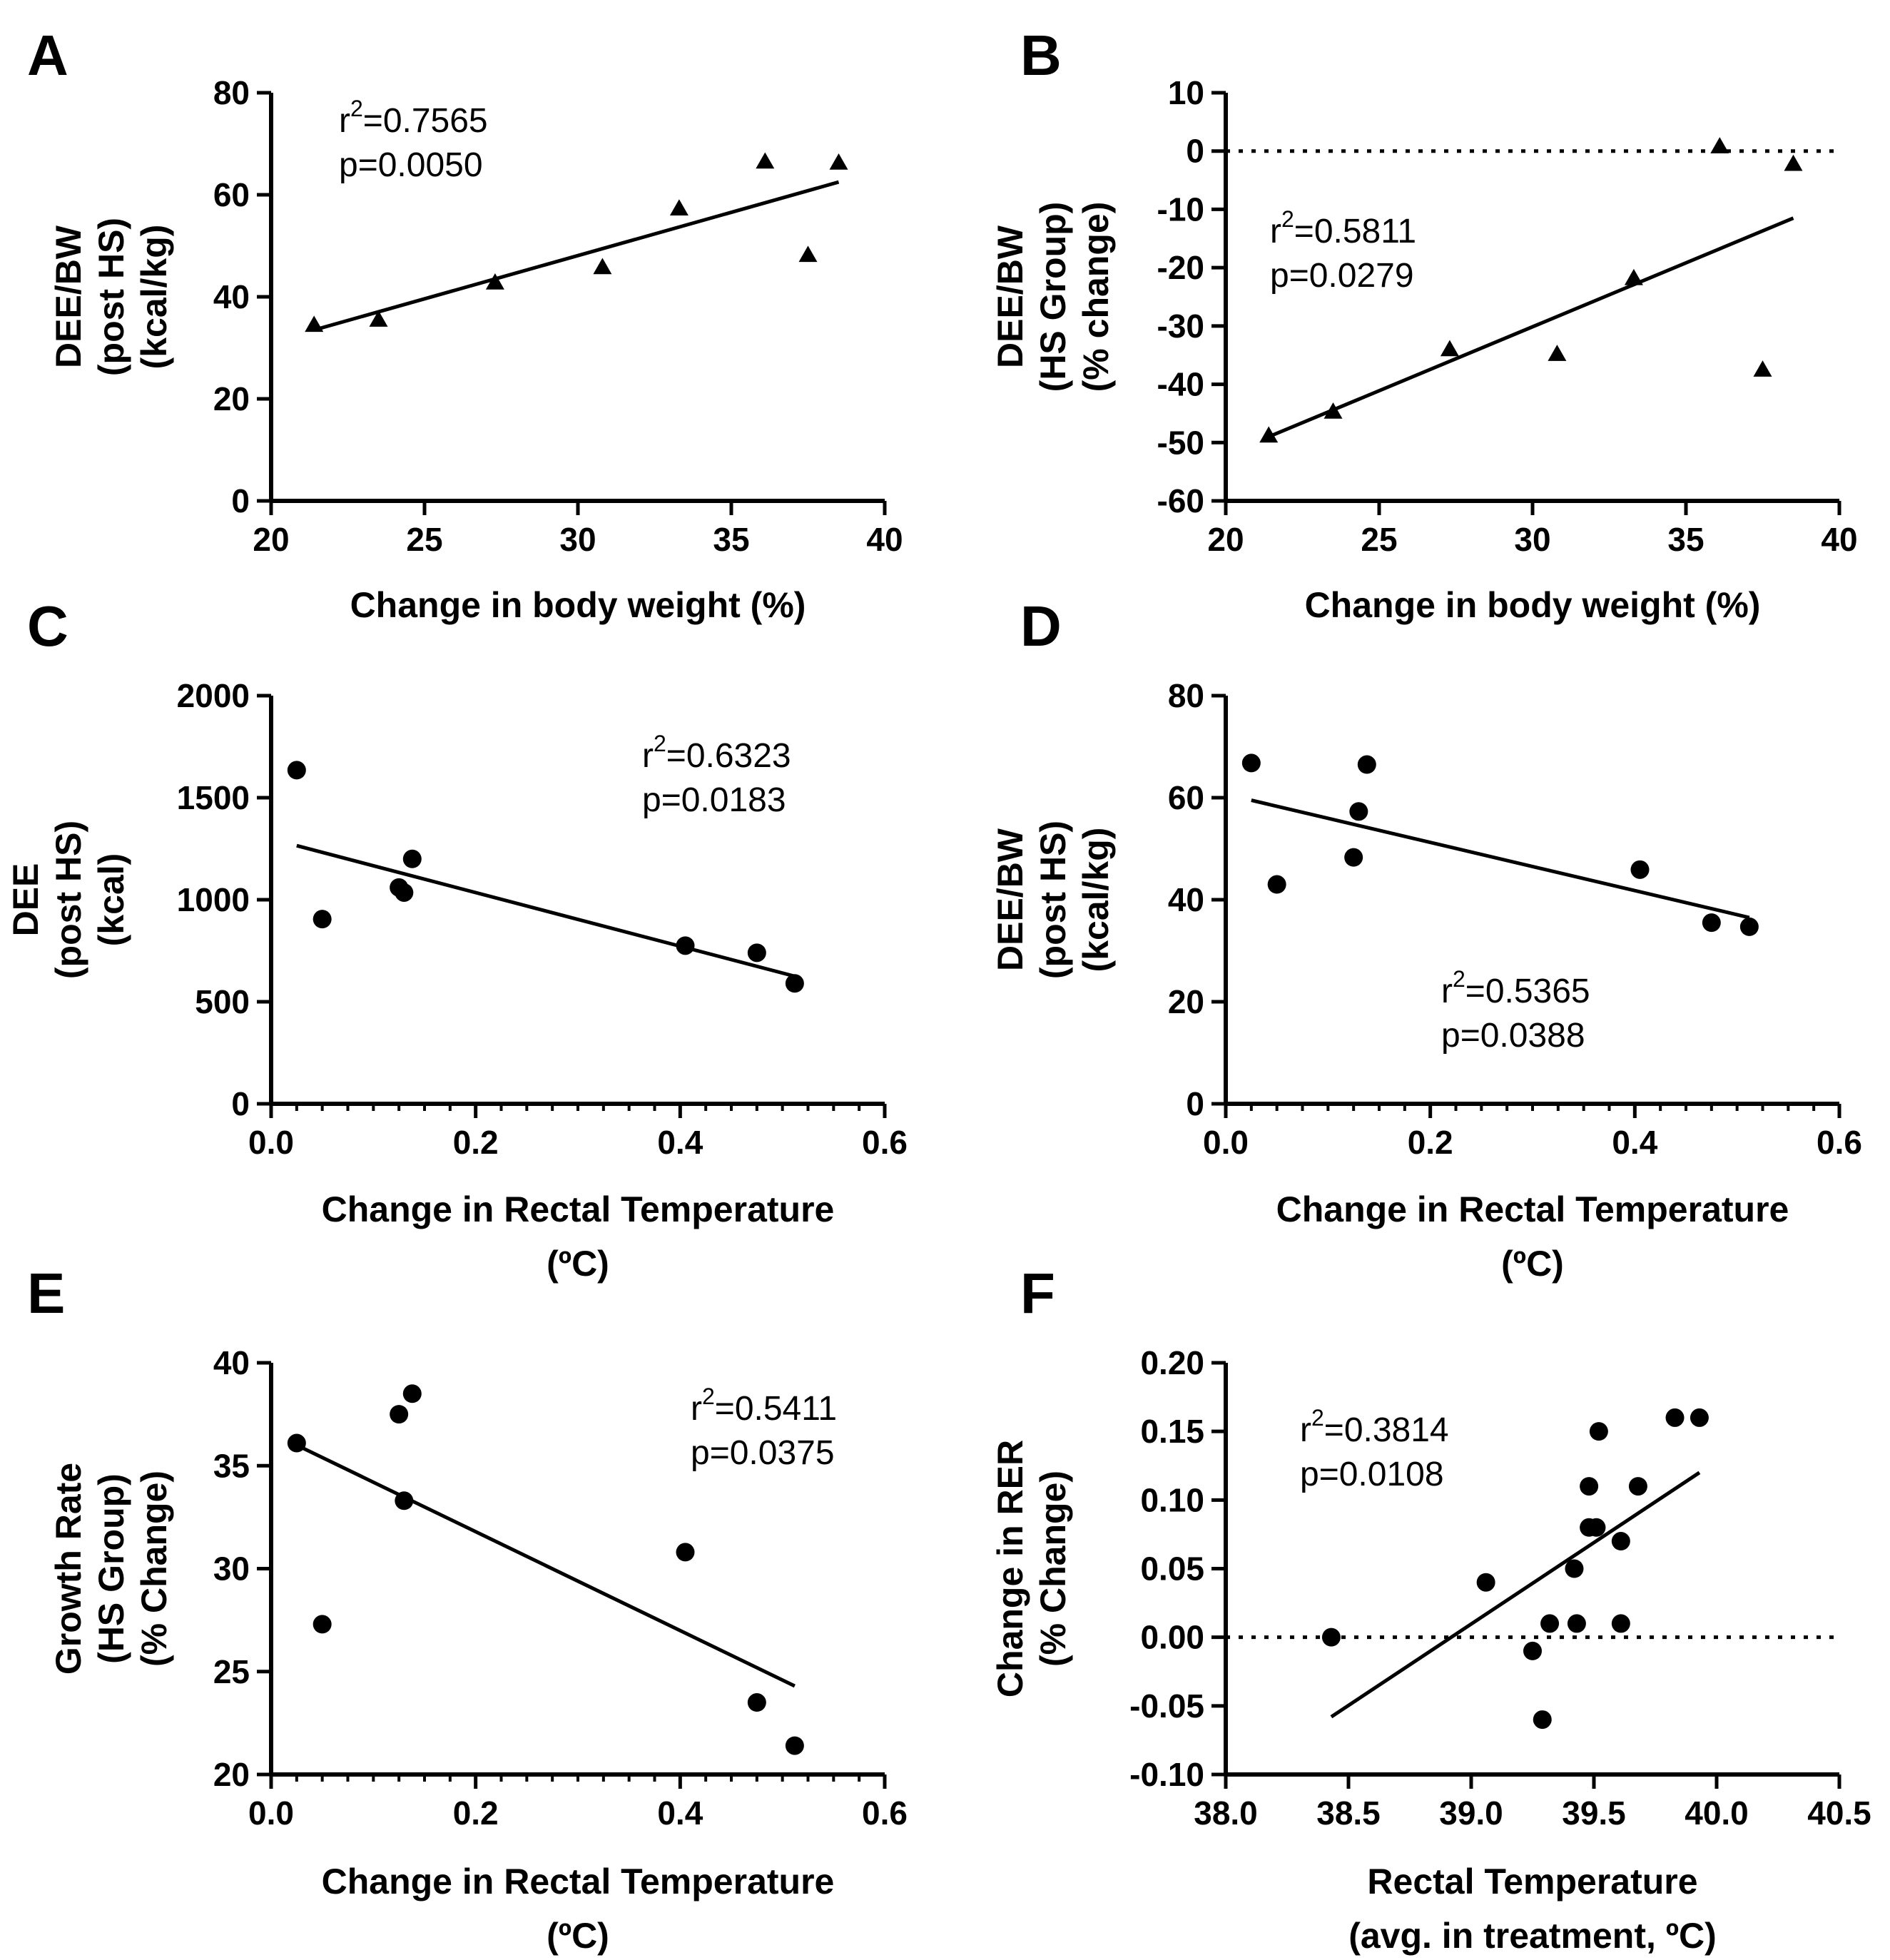 The width and height of the screenshot is (1890, 1960). Describe the element at coordinates (1172, 1431) in the screenshot. I see `y-tick-label: 0.15` at that location.